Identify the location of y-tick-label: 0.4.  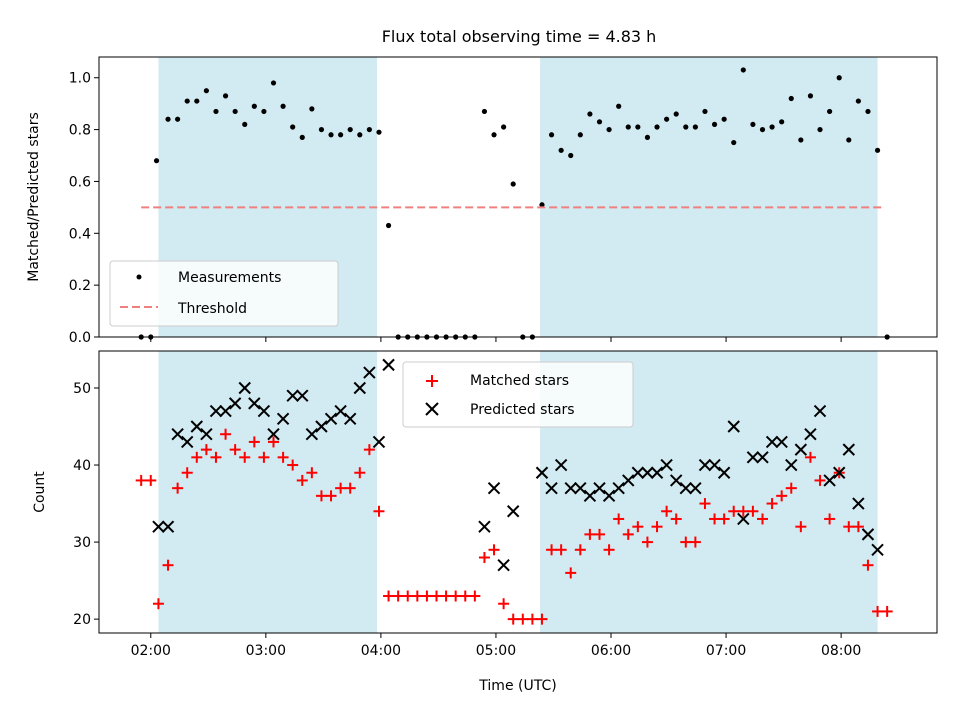
(80, 234).